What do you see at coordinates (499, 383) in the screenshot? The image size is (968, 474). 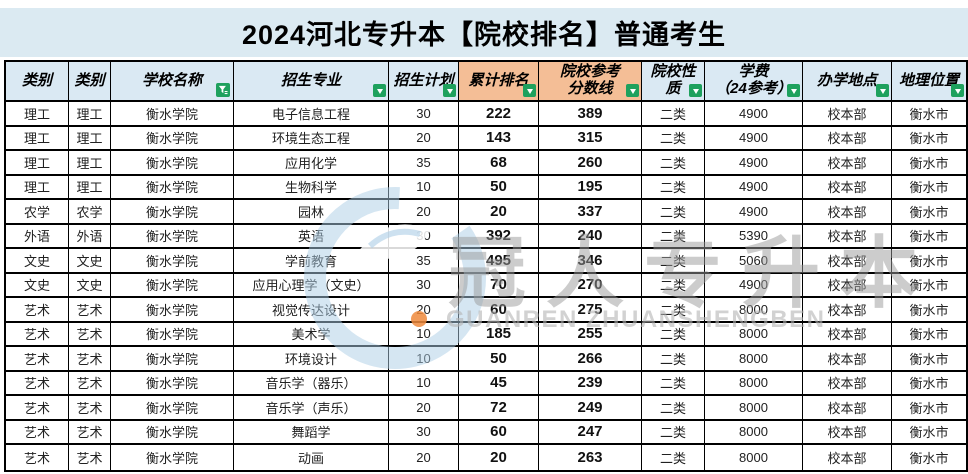 I see `cell-cumulative-rank: 45` at bounding box center [499, 383].